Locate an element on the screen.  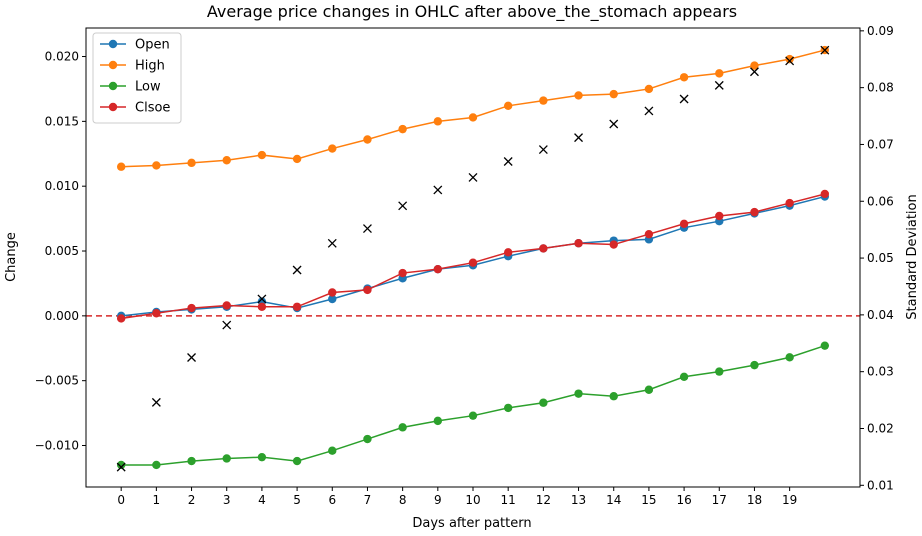
y2-axis-label: Standard Deviation is located at coordinates (912, 256).